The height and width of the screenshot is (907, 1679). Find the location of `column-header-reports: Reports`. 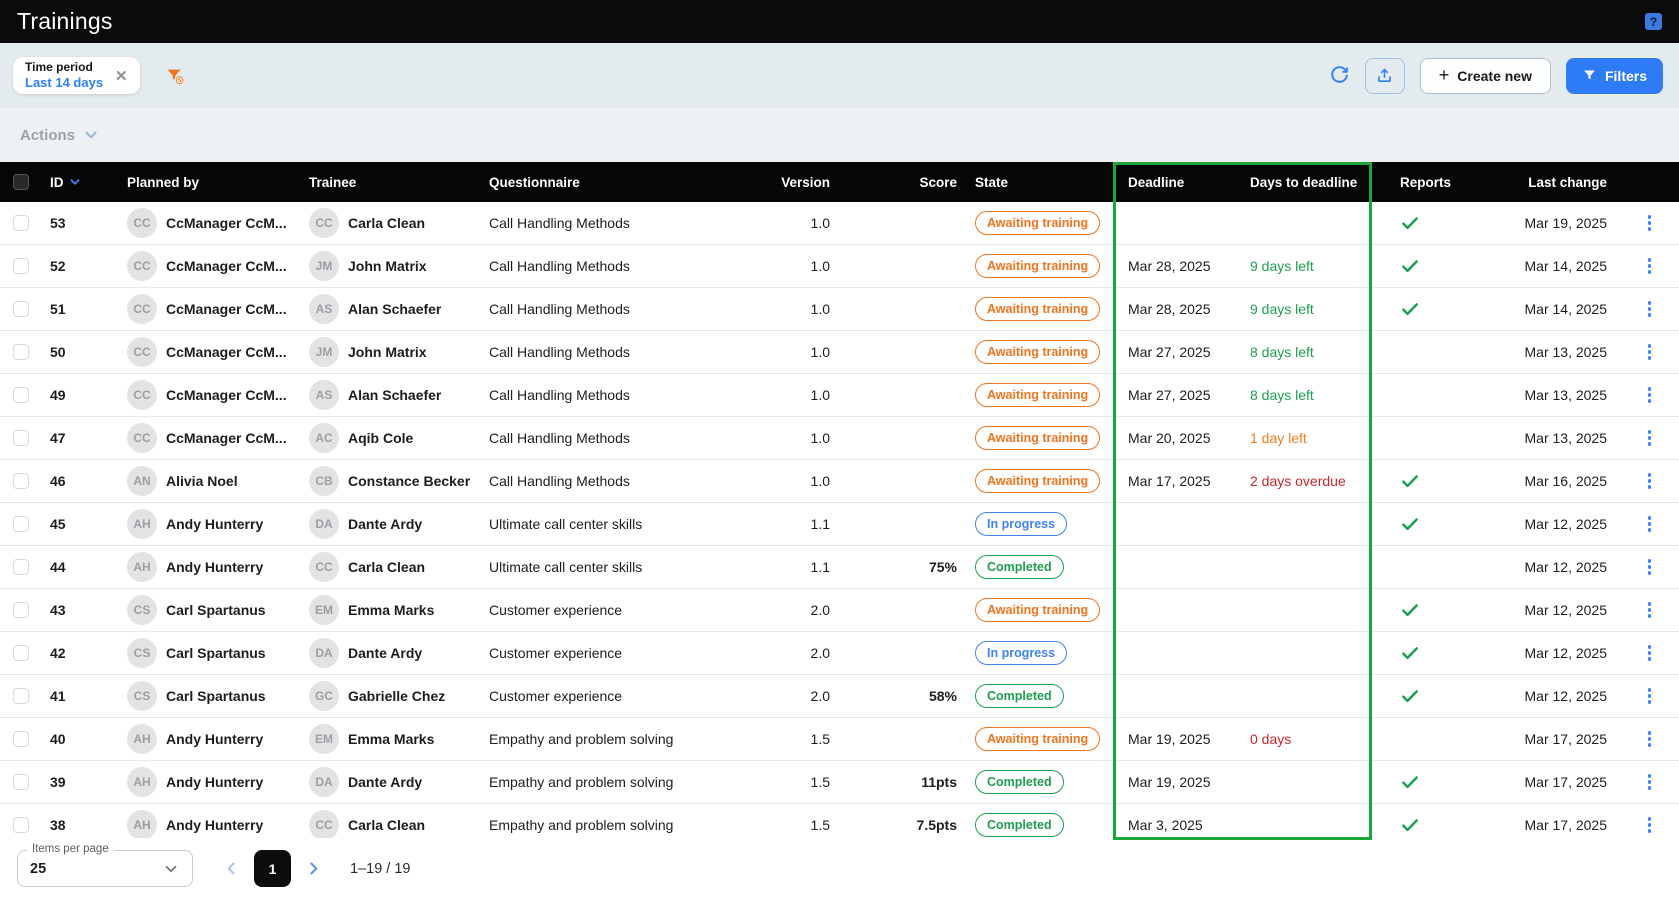

column-header-reports: Reports is located at coordinates (1426, 182).